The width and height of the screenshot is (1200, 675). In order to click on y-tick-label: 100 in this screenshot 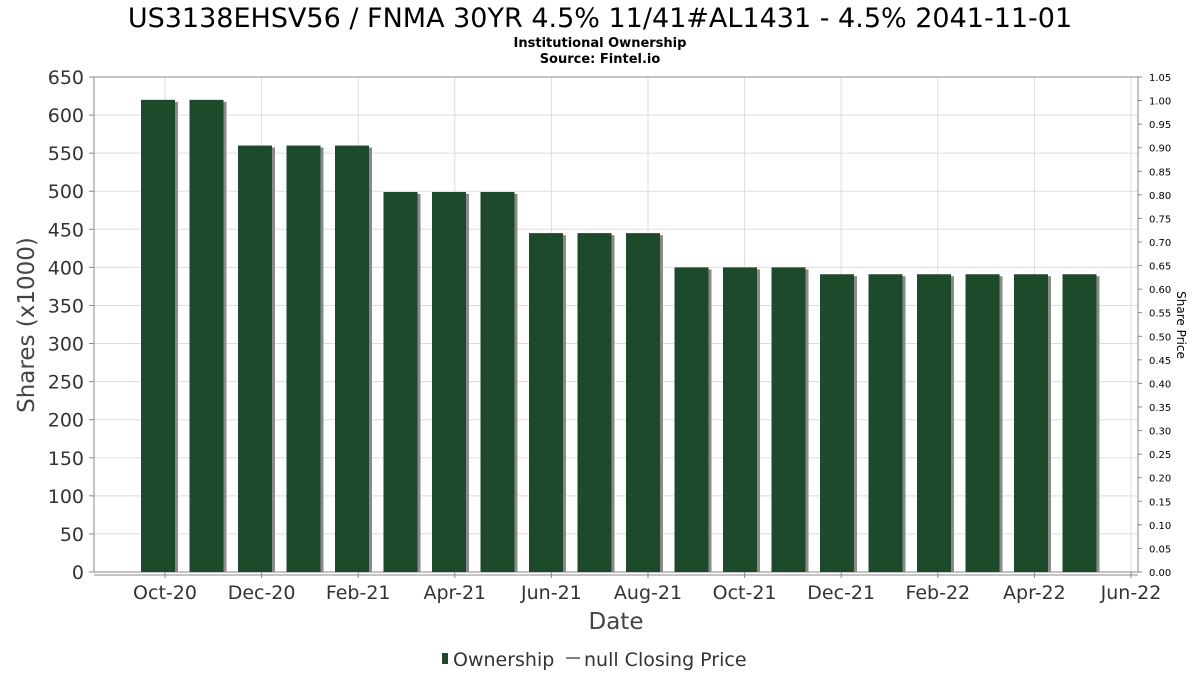, I will do `click(66, 497)`.